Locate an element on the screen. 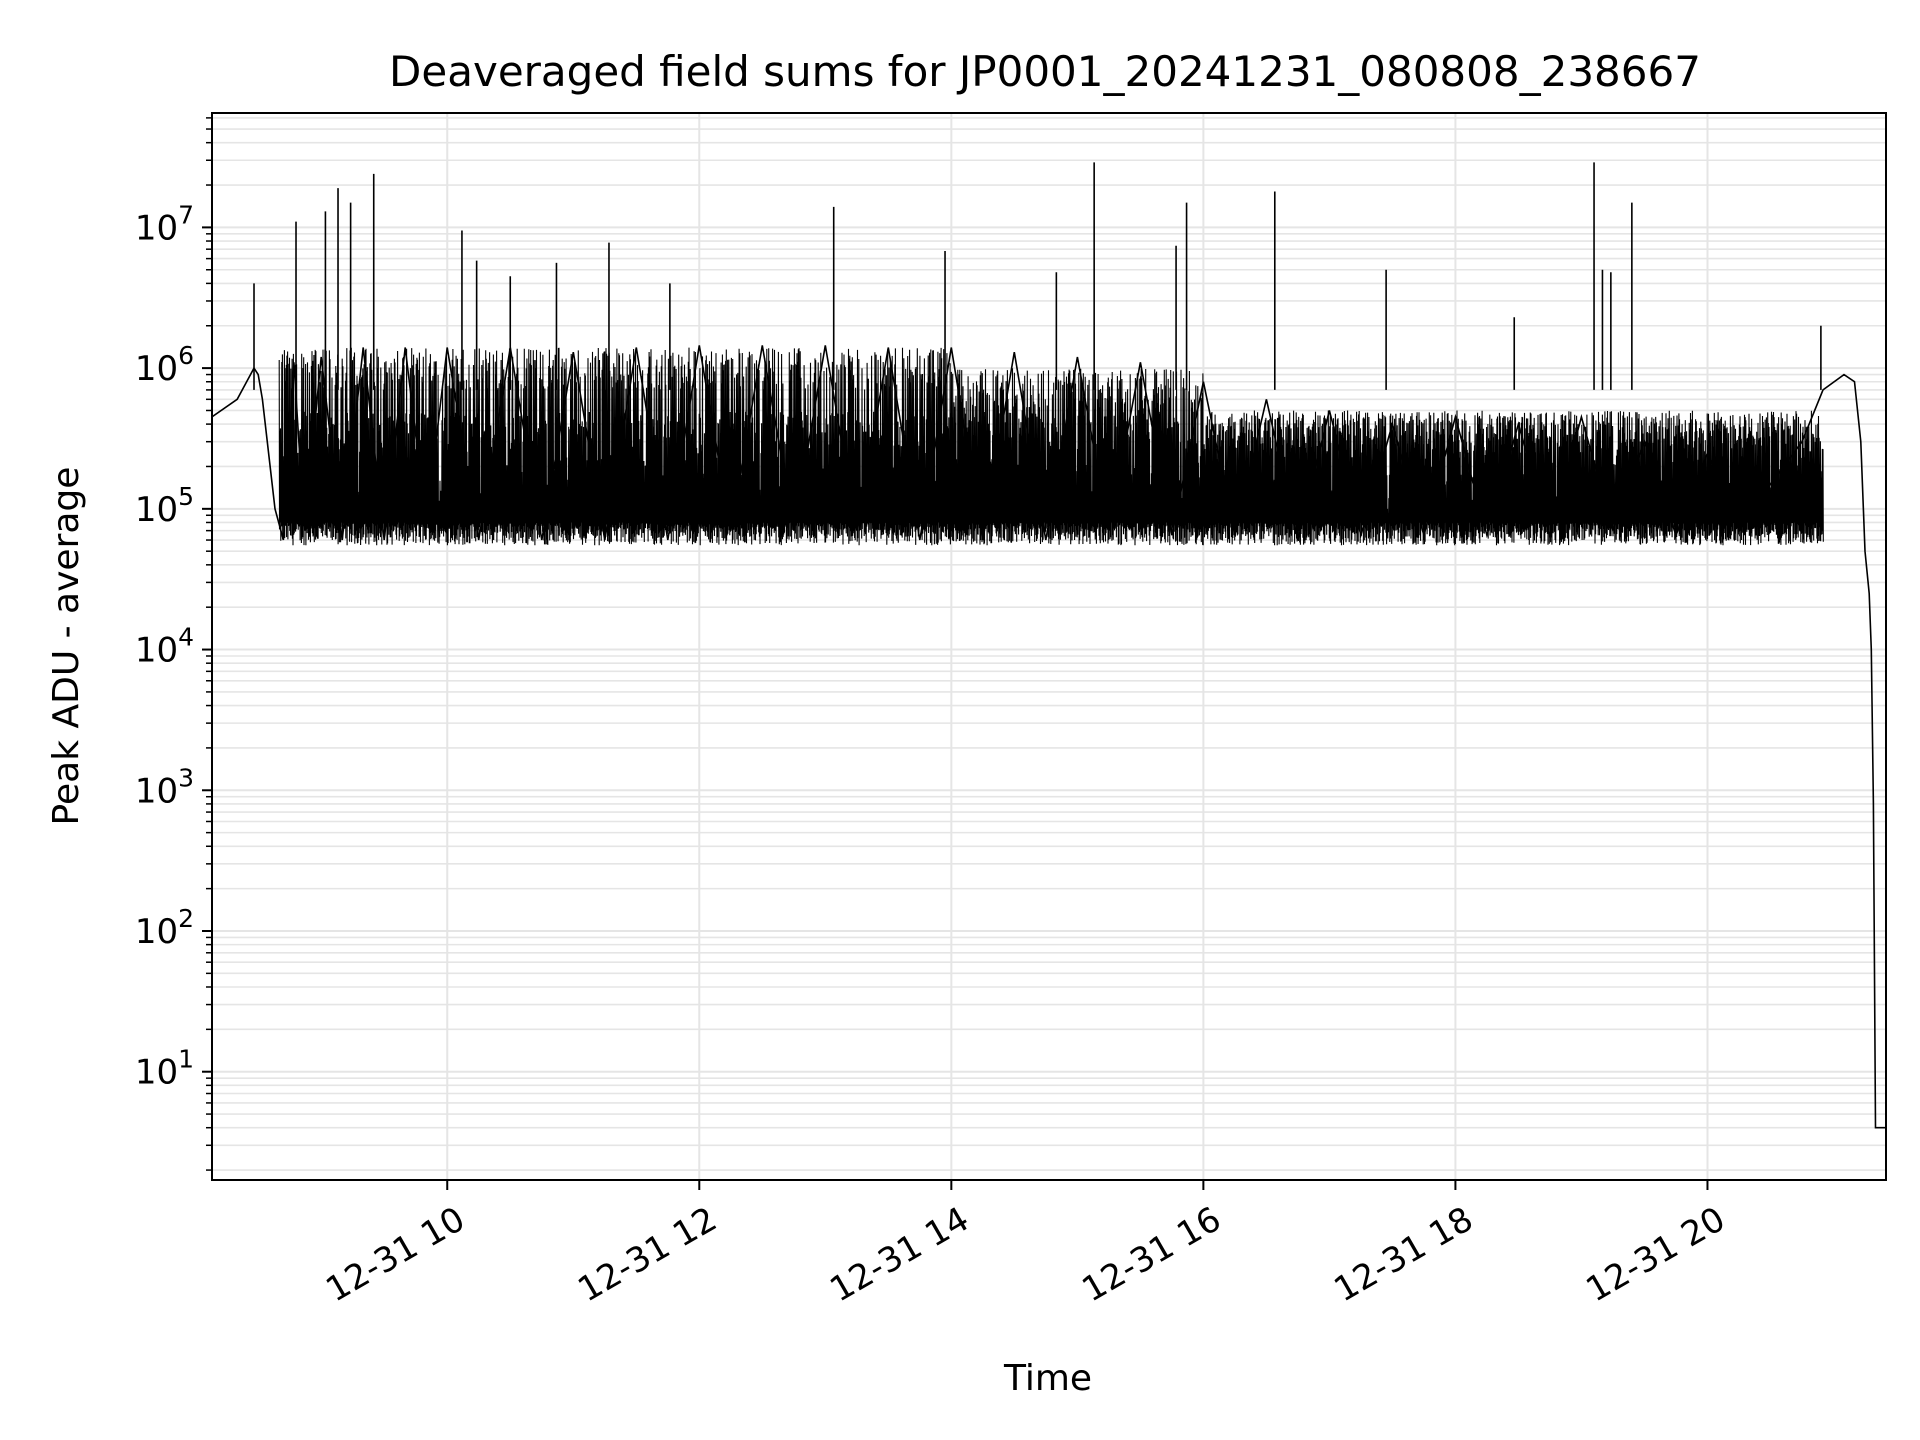  spike-lines is located at coordinates (1037, 276).